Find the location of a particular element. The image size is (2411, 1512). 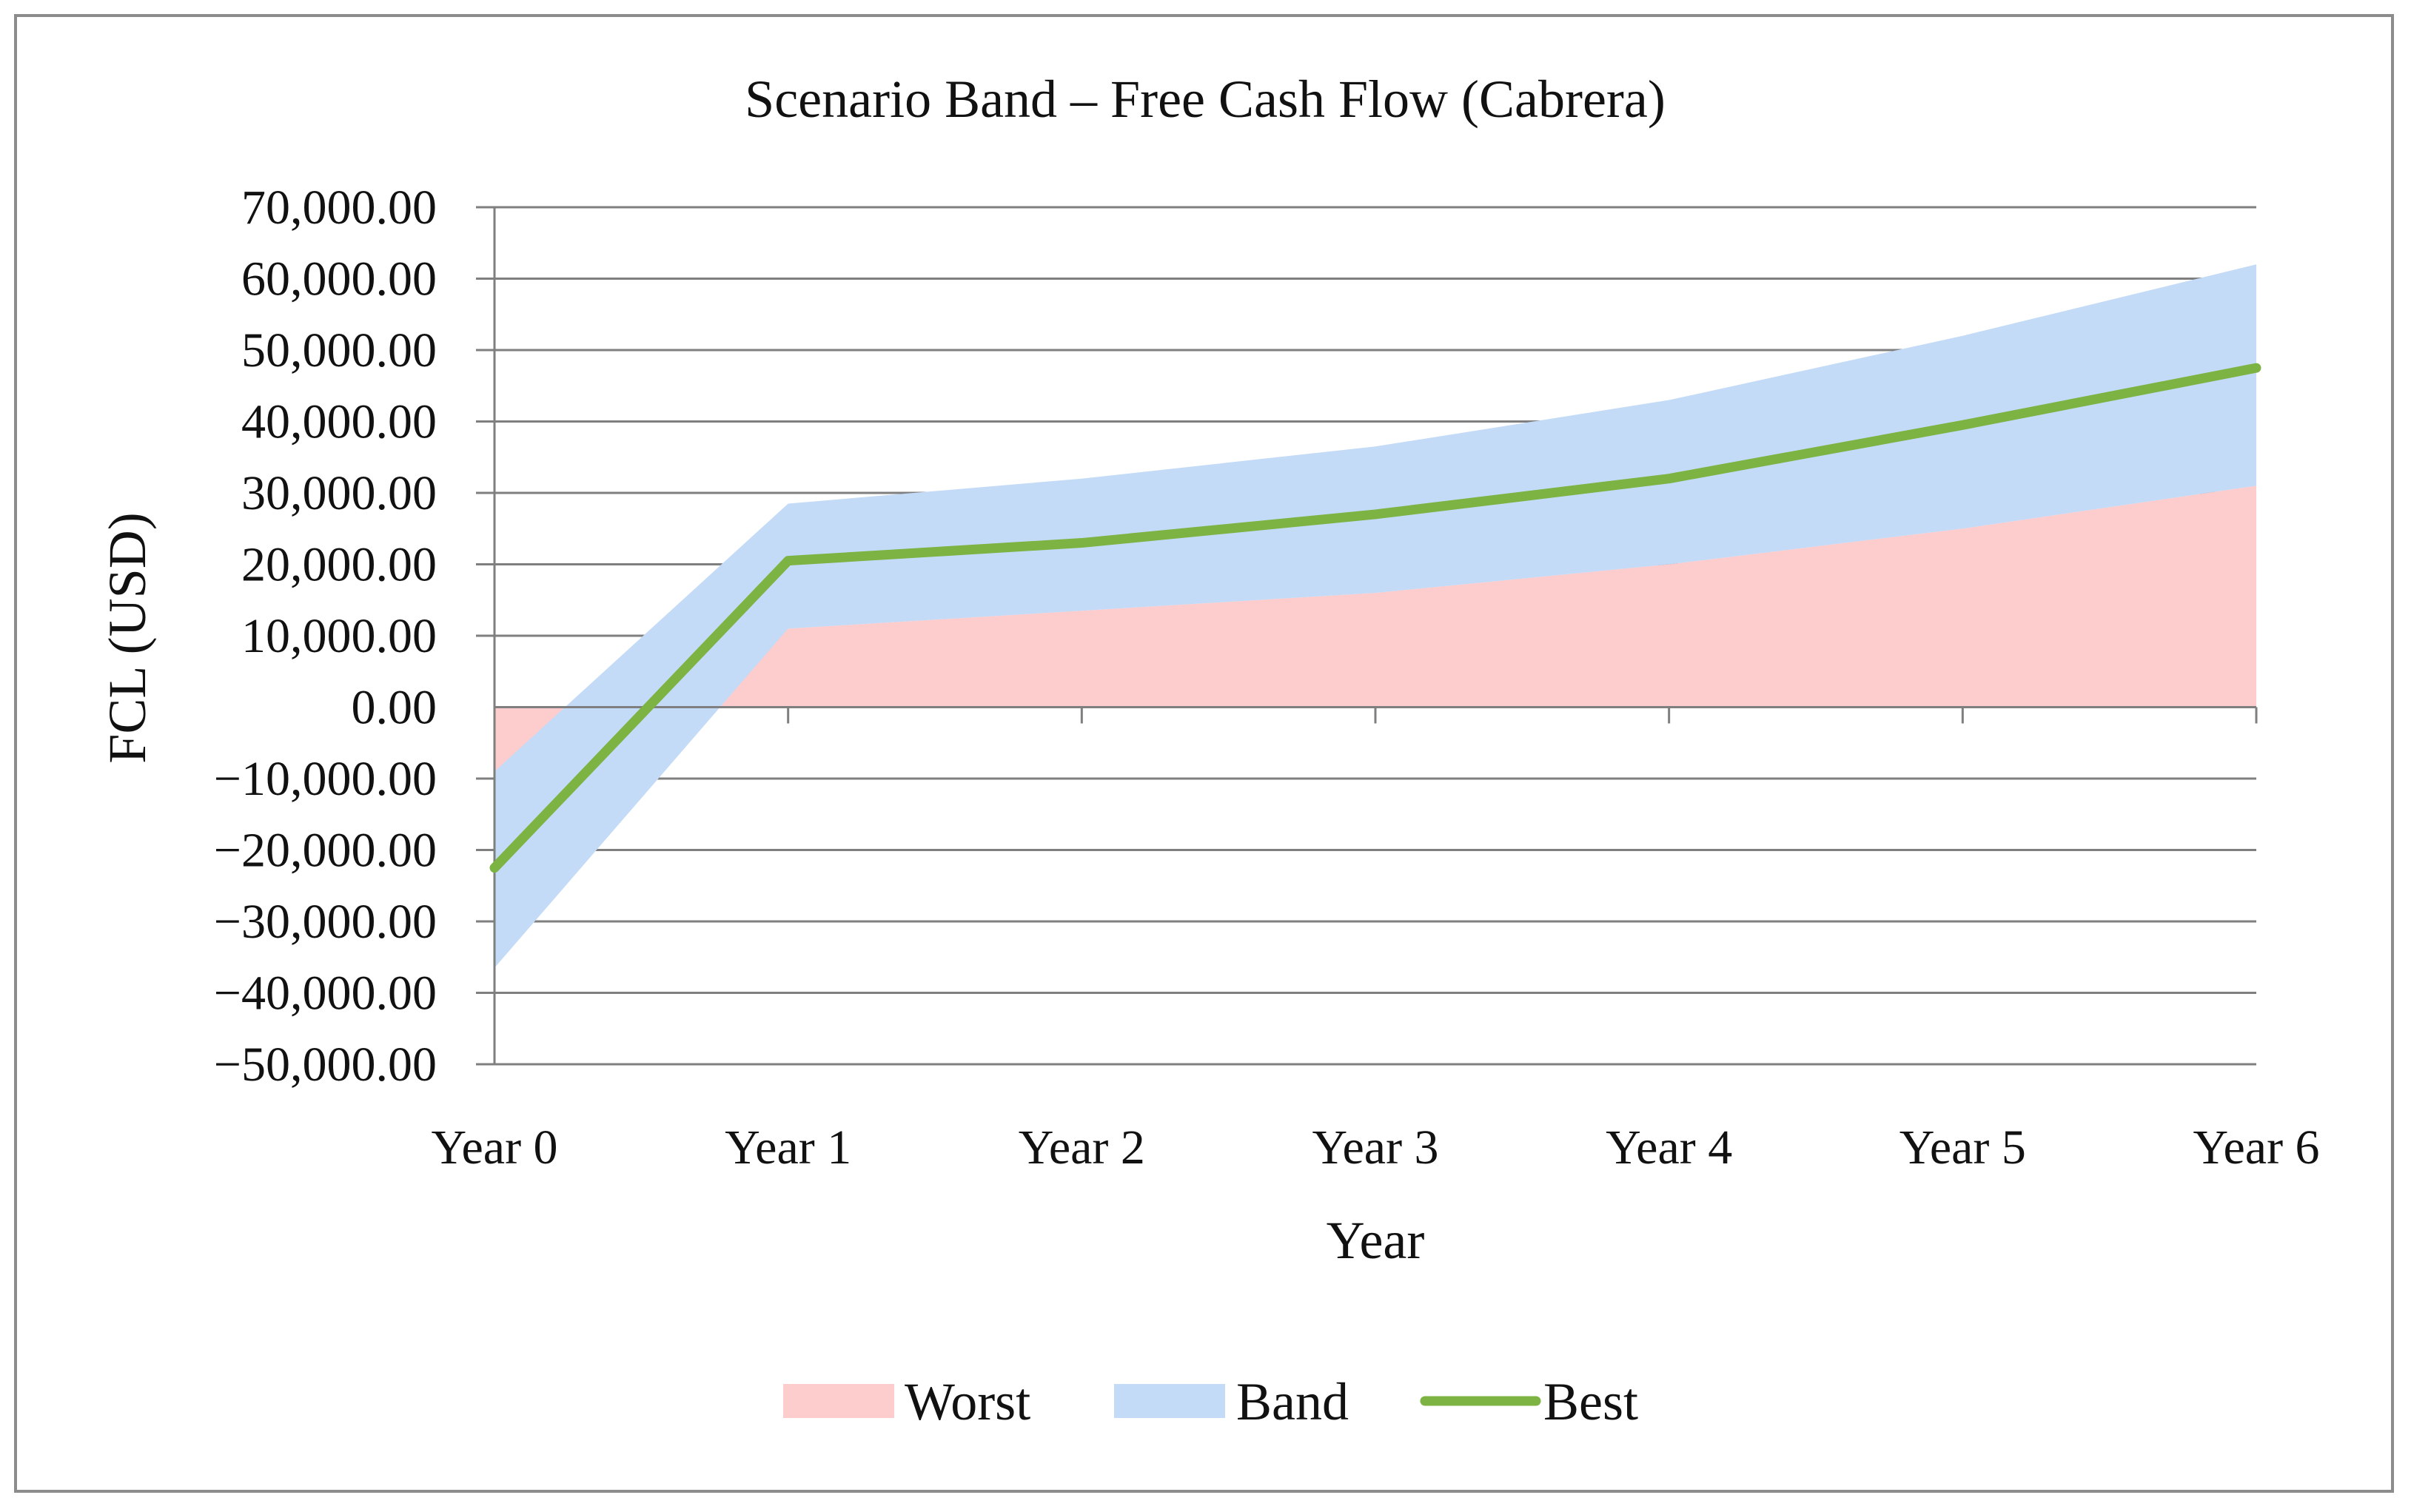

x-tick-label: Year 5 is located at coordinates (1962, 1147).